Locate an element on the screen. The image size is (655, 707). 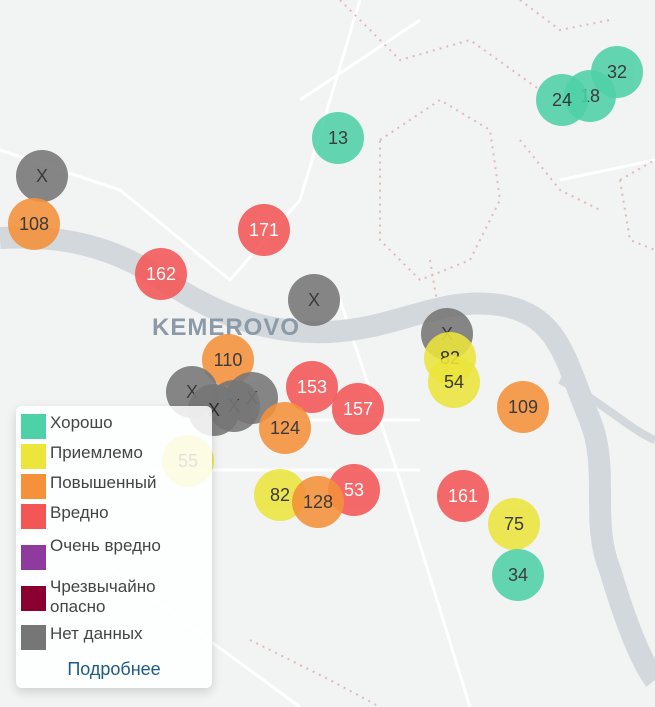
aqi-marker-value: 32 is located at coordinates (617, 72).